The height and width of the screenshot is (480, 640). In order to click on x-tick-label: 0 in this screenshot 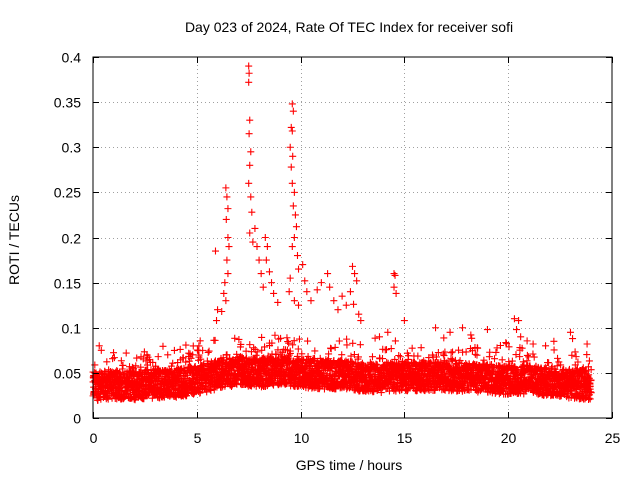, I will do `click(94, 438)`.